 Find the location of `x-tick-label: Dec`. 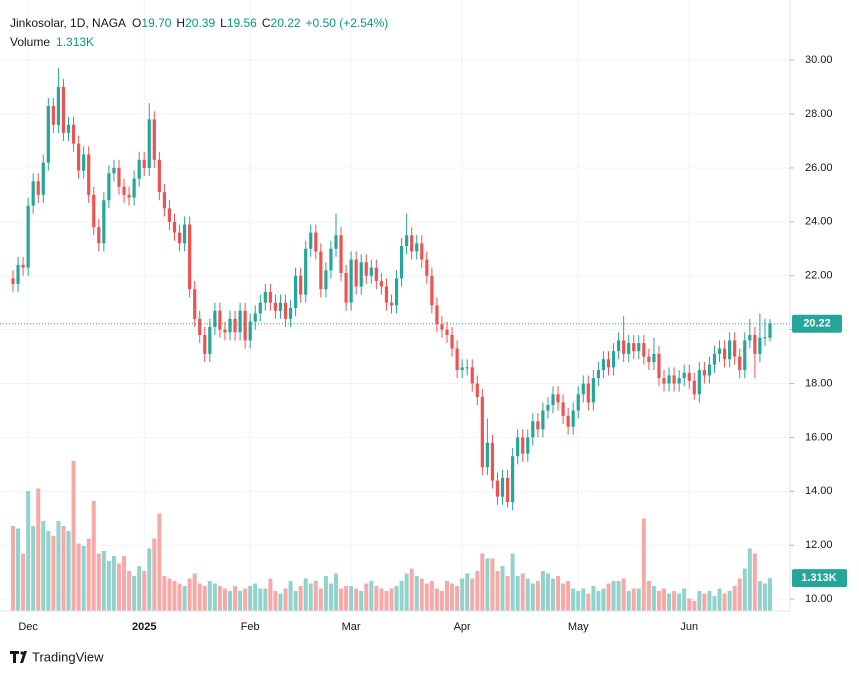

x-tick-label: Dec is located at coordinates (28, 627).